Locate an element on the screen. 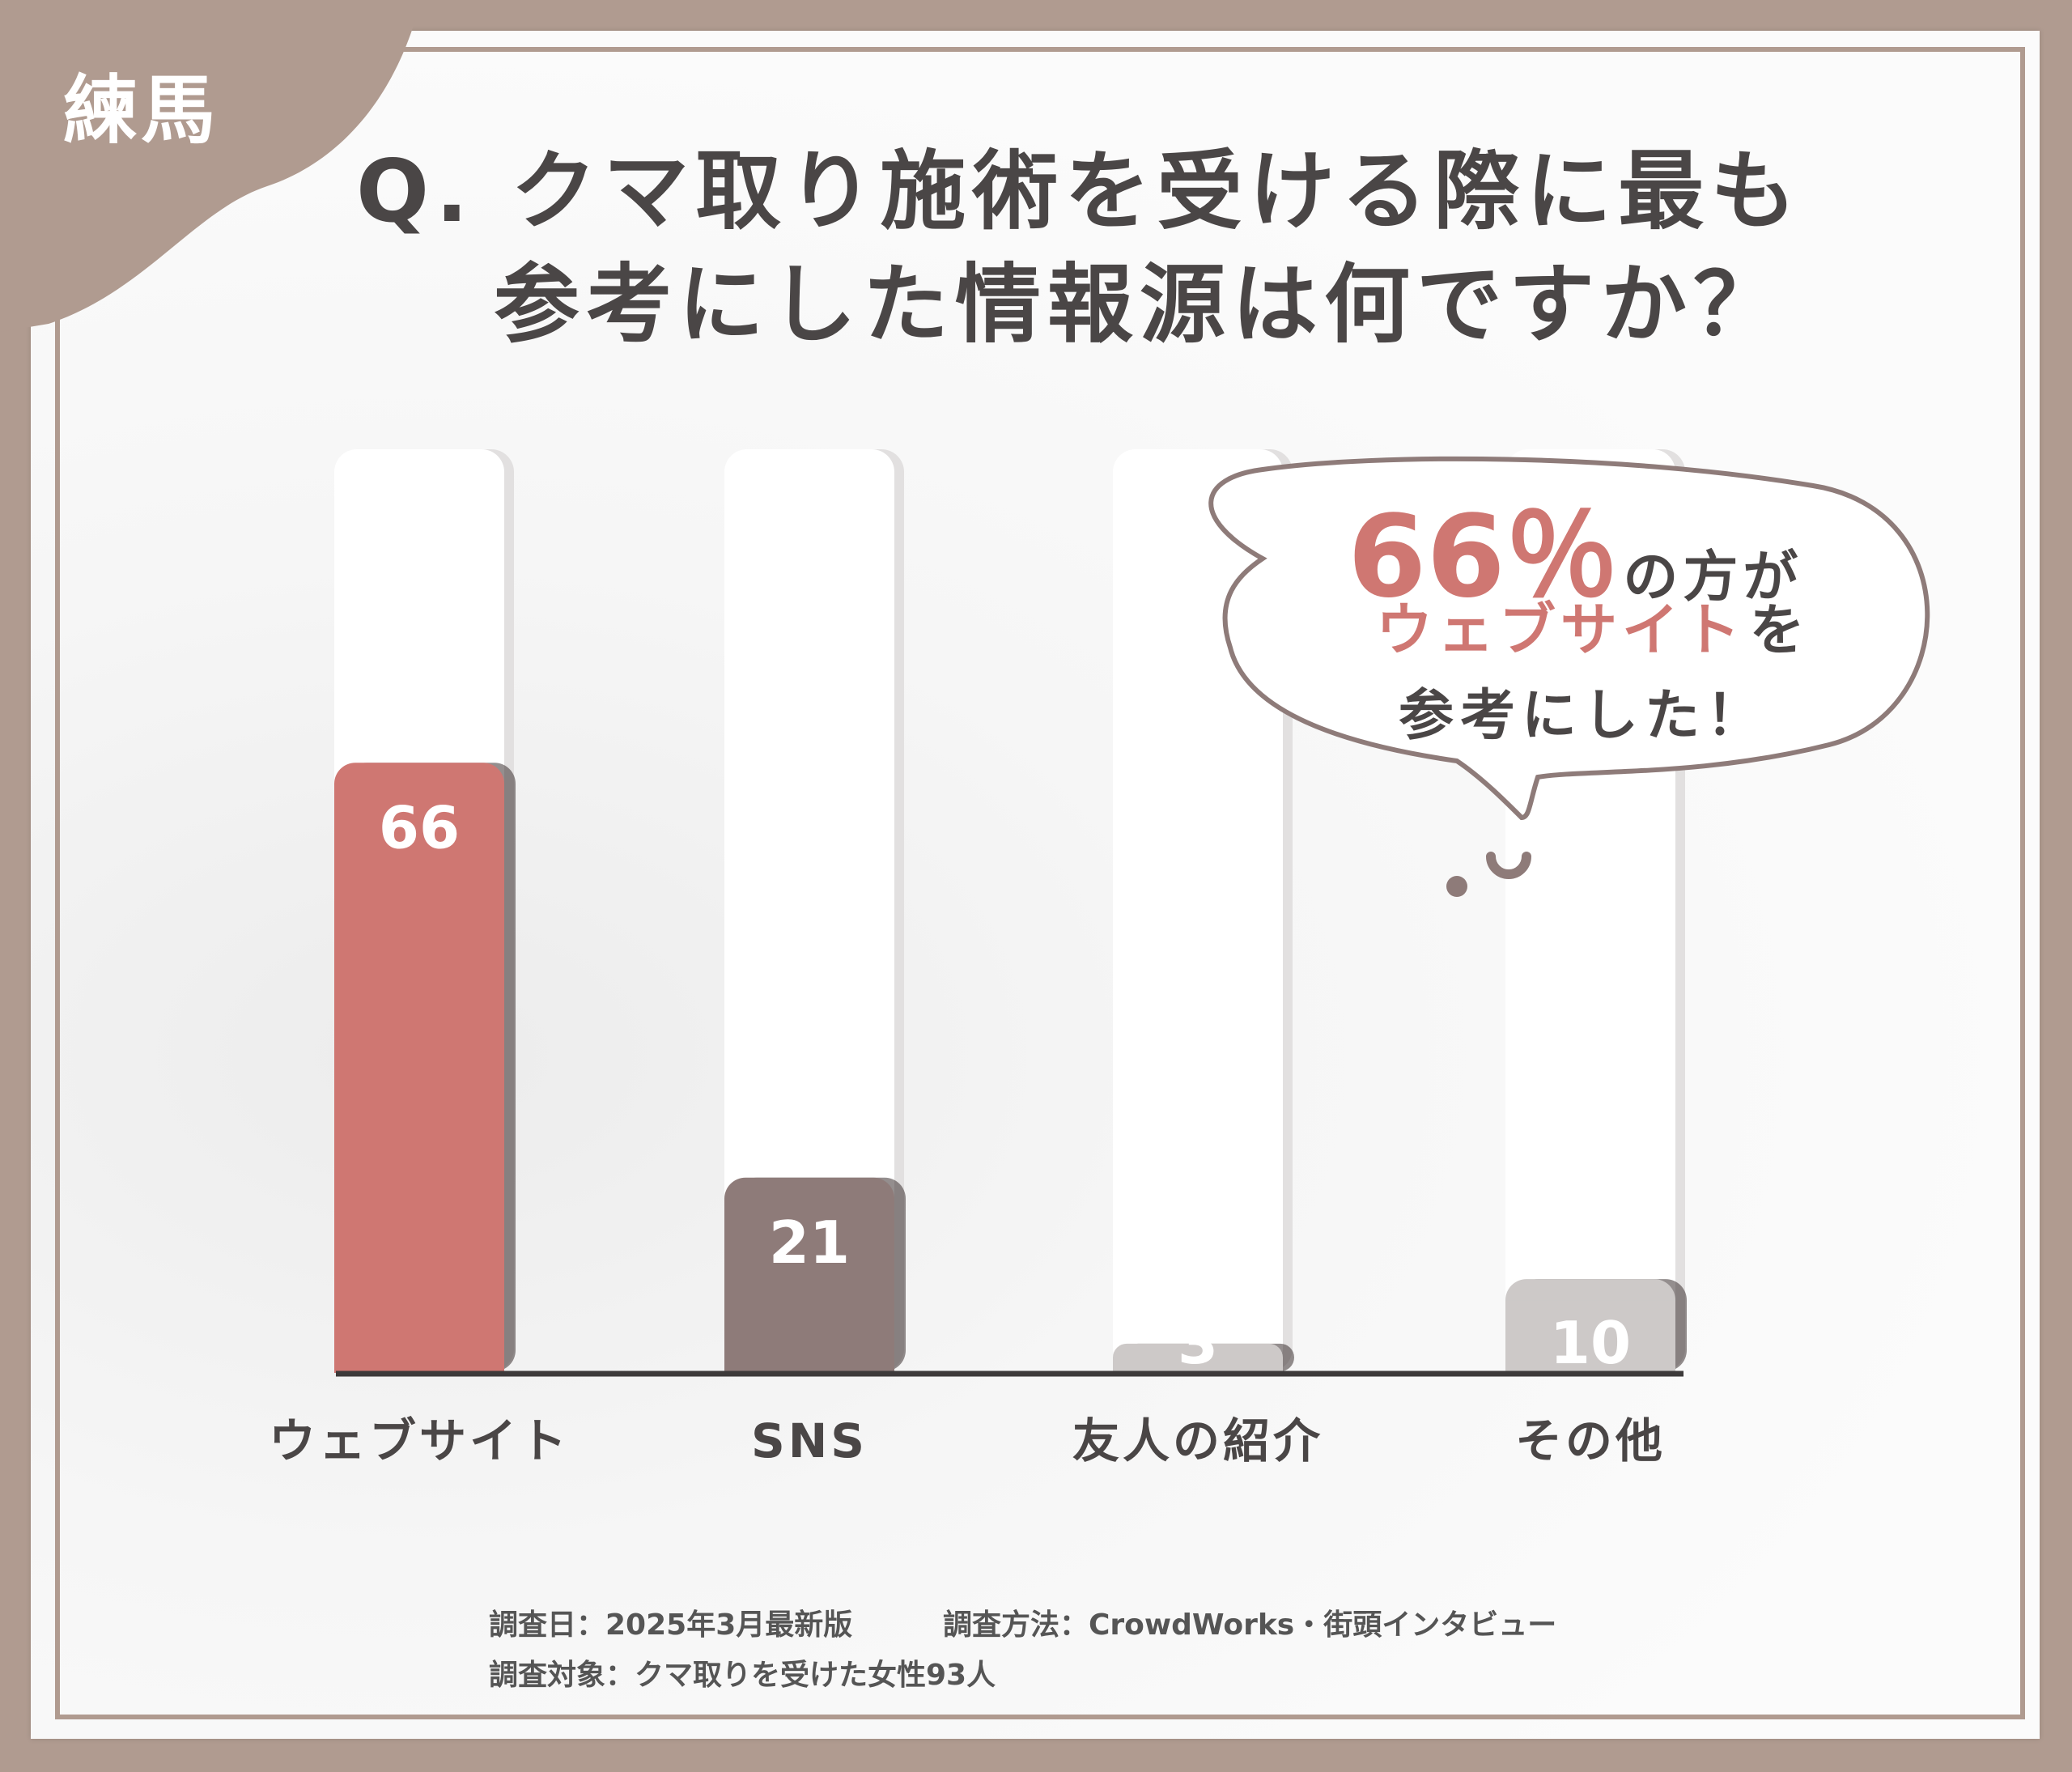 The image size is (2072, 1772). survey-date: 調査日：2025年3月最新版 is located at coordinates (671, 1625).